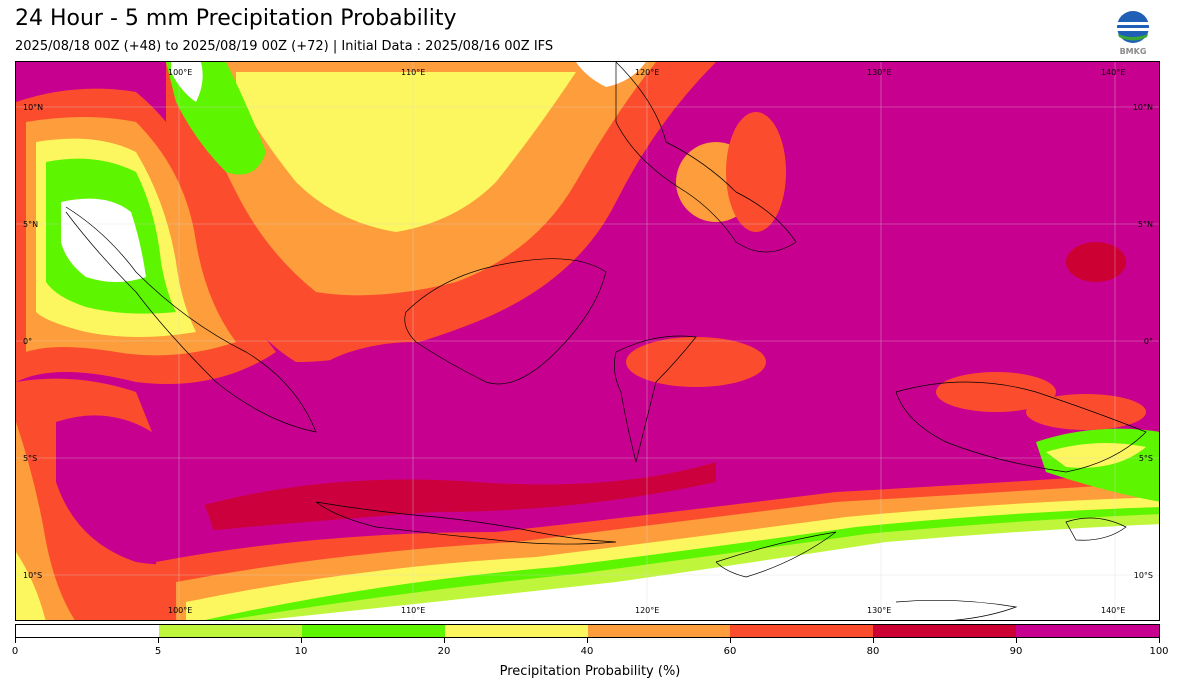  I want to click on lat-label-10n-left: 10°N, so click(33, 107).